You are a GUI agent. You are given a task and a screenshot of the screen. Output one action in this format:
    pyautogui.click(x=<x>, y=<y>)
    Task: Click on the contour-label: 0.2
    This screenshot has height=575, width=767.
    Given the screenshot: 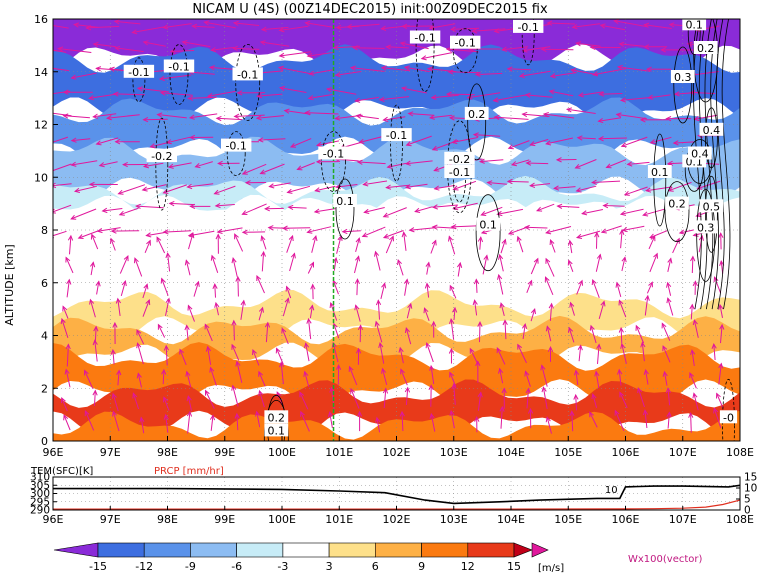 What is the action you would take?
    pyautogui.click(x=706, y=48)
    